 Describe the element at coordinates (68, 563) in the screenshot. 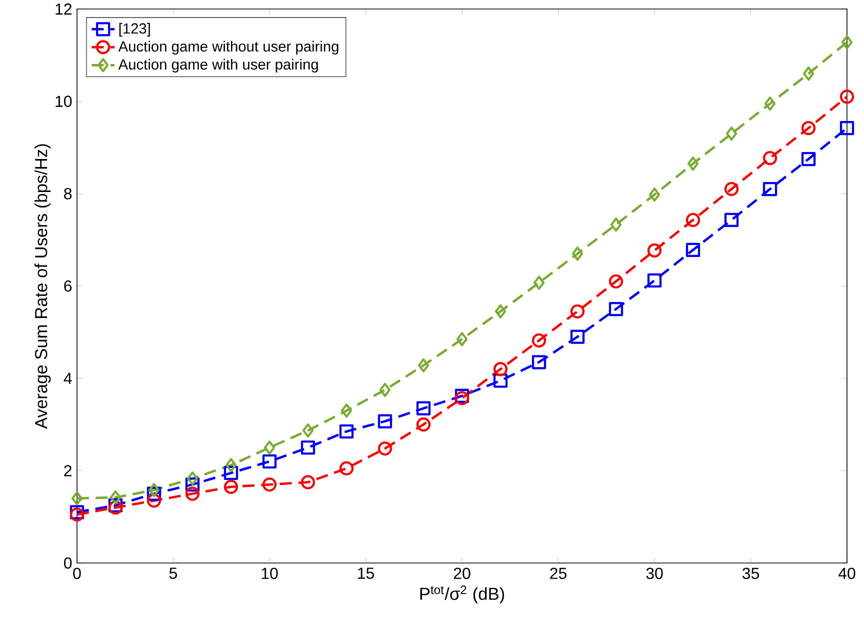

I see `y-tick-label: 0` at that location.